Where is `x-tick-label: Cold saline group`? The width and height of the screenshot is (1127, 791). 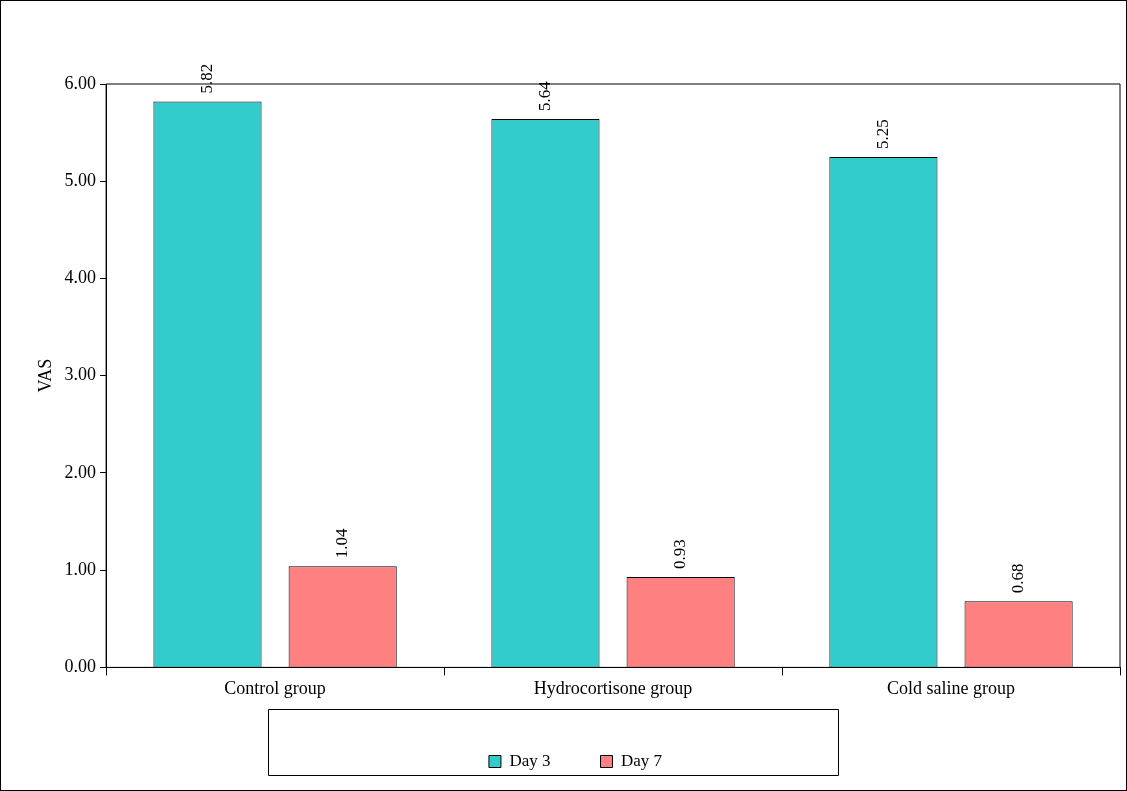
x-tick-label: Cold saline group is located at coordinates (951, 687).